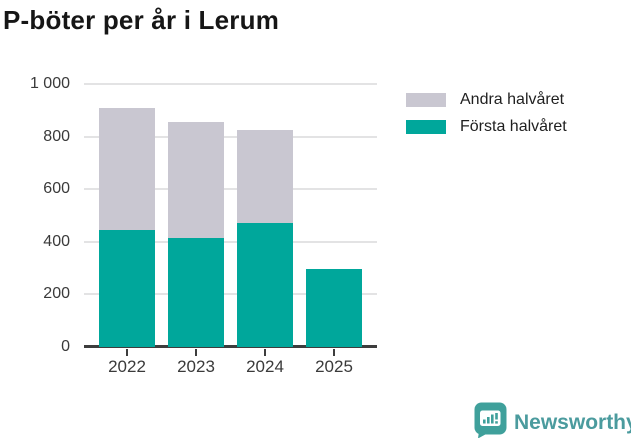 The image size is (631, 439). I want to click on x-tick-label-2025: 2025, so click(334, 366).